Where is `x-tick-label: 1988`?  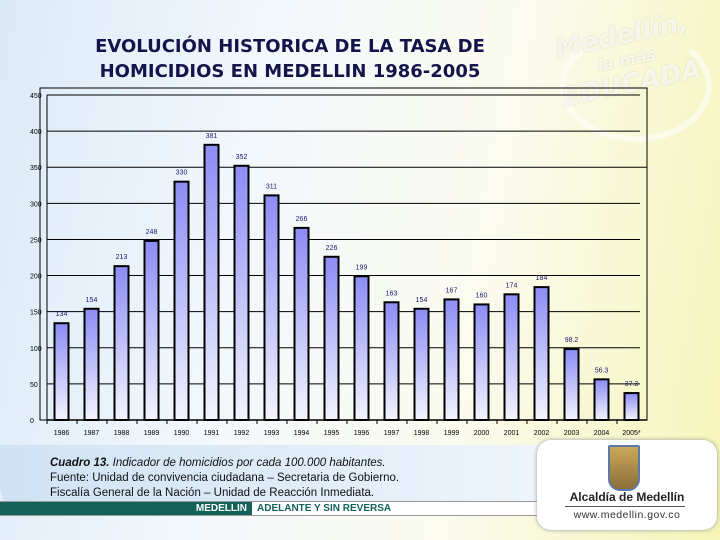
x-tick-label: 1988 is located at coordinates (122, 433).